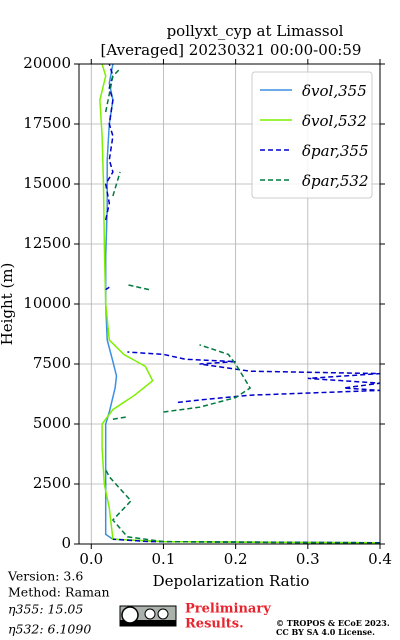 Image resolution: width=400 pixels, height=640 pixels. I want to click on cc-logo, so click(148, 616).